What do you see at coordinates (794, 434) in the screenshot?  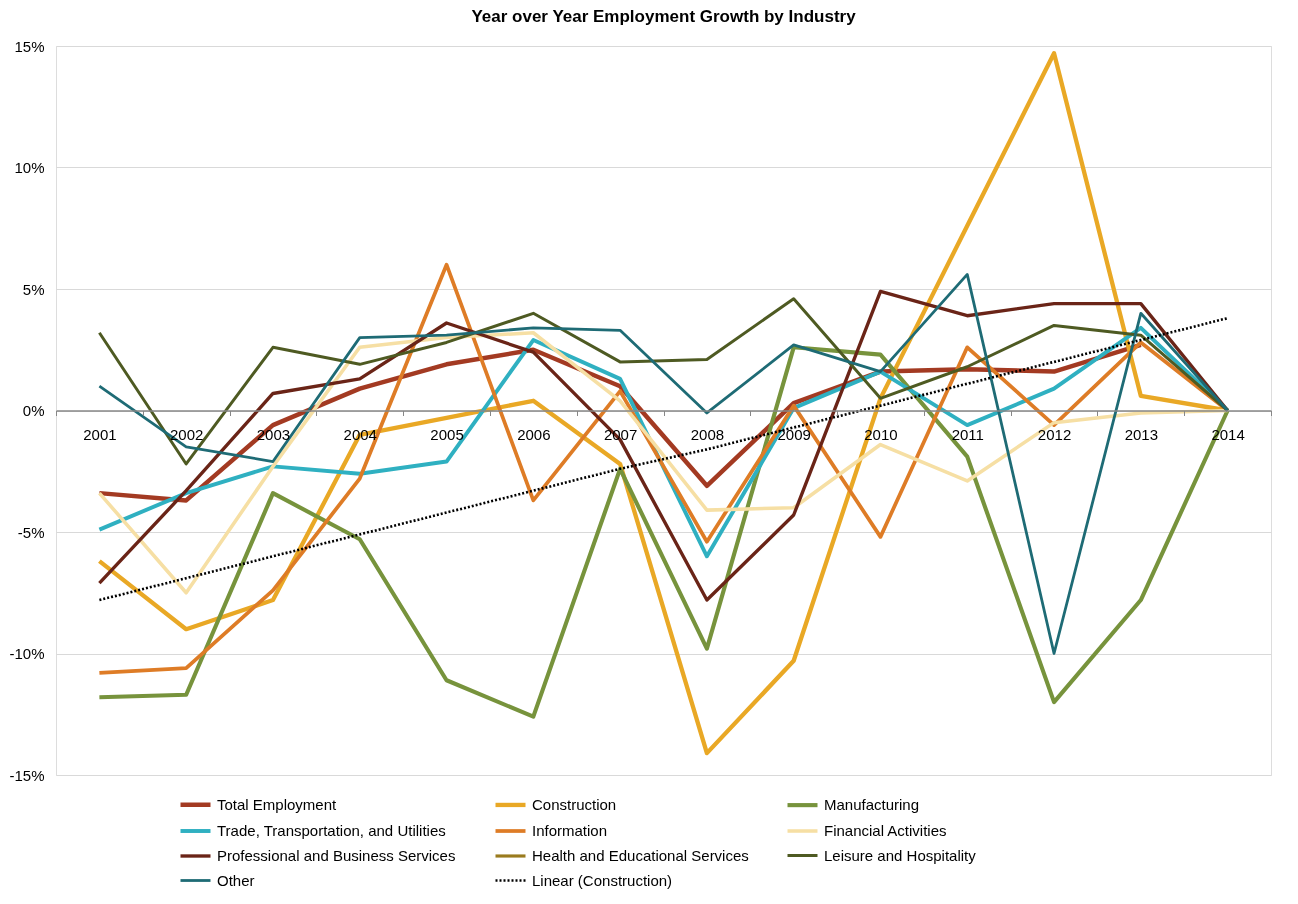 I see `x-tick-label: 2009` at bounding box center [794, 434].